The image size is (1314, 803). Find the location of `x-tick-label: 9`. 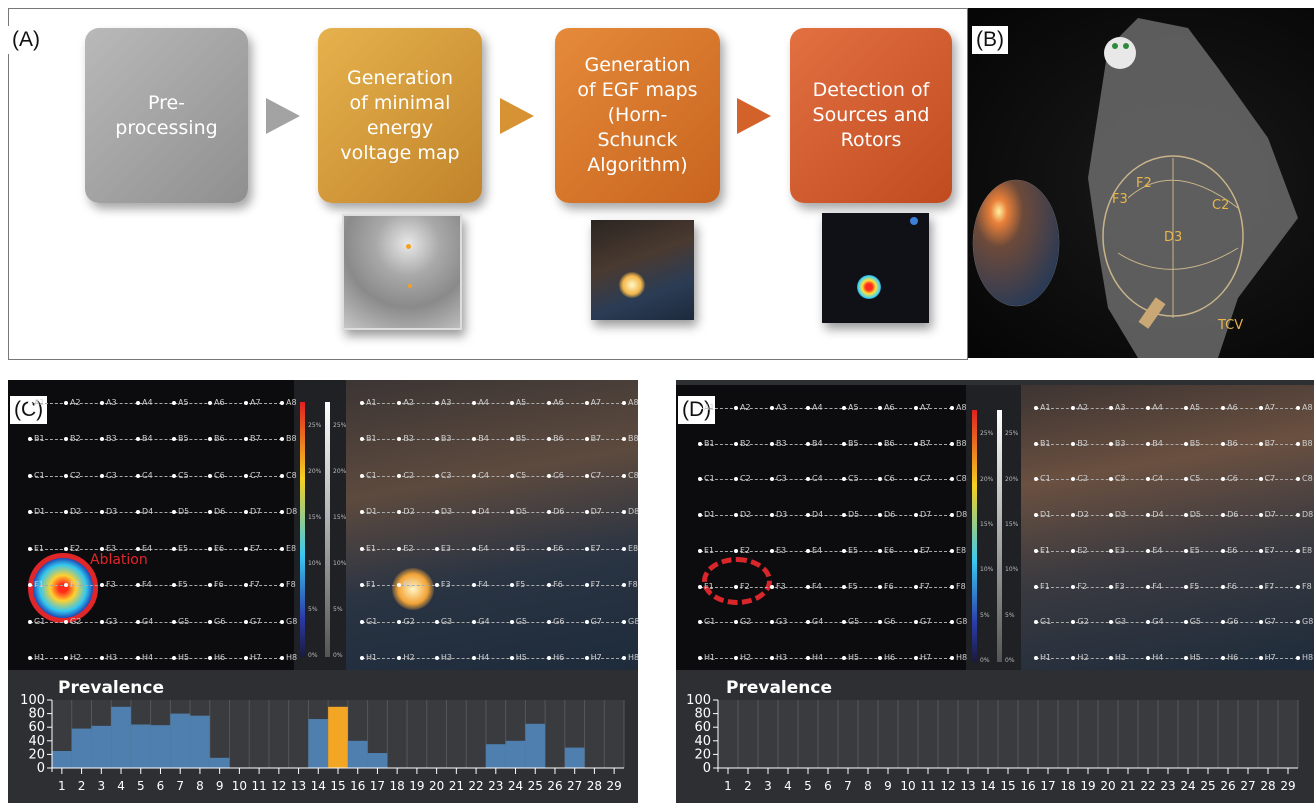

x-tick-label: 9 is located at coordinates (888, 786).